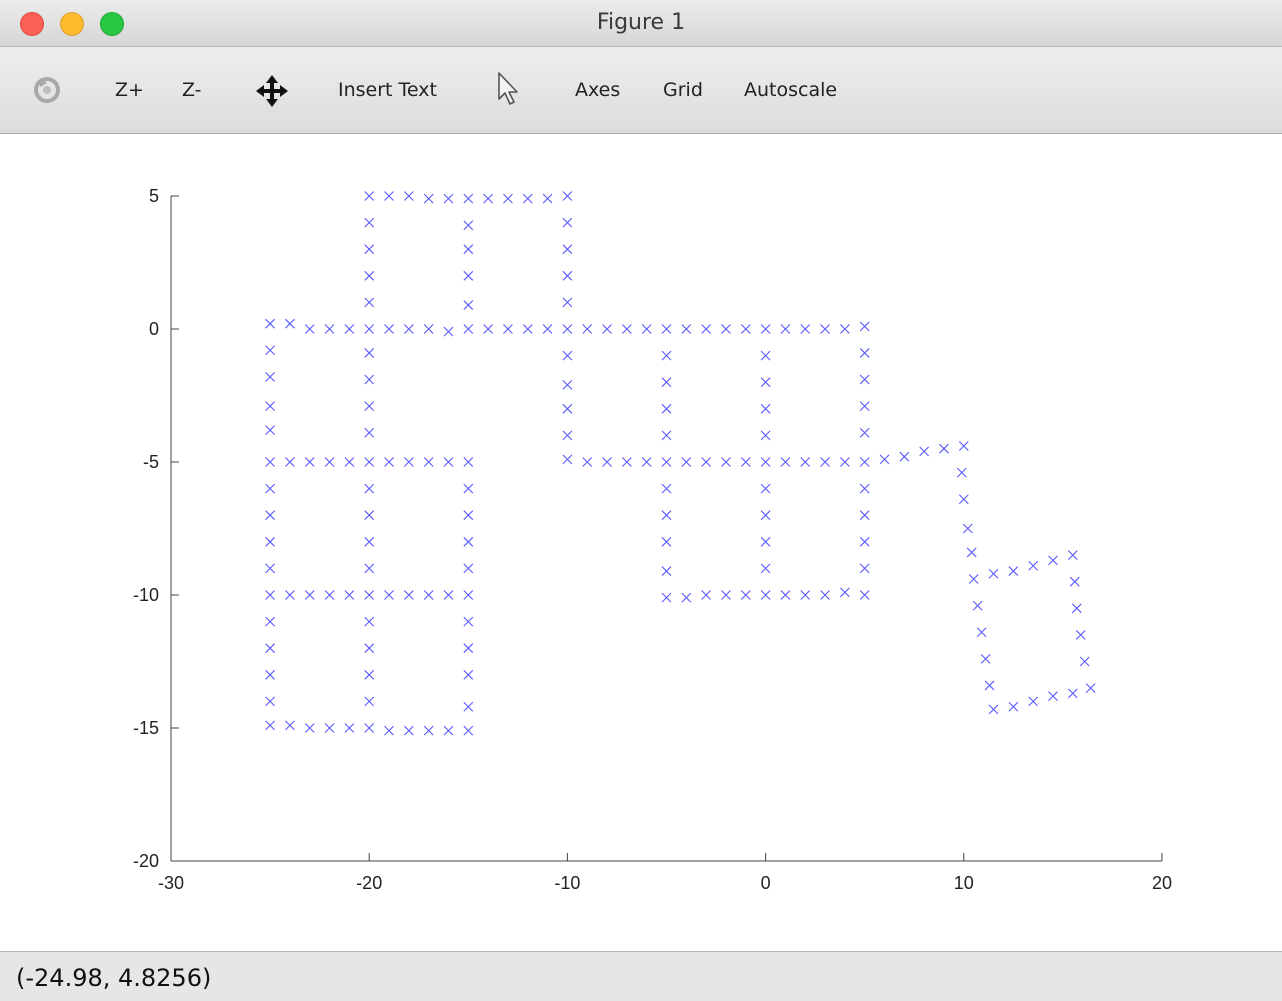 This screenshot has height=1001, width=1282. I want to click on rotate-icon, so click(47, 92).